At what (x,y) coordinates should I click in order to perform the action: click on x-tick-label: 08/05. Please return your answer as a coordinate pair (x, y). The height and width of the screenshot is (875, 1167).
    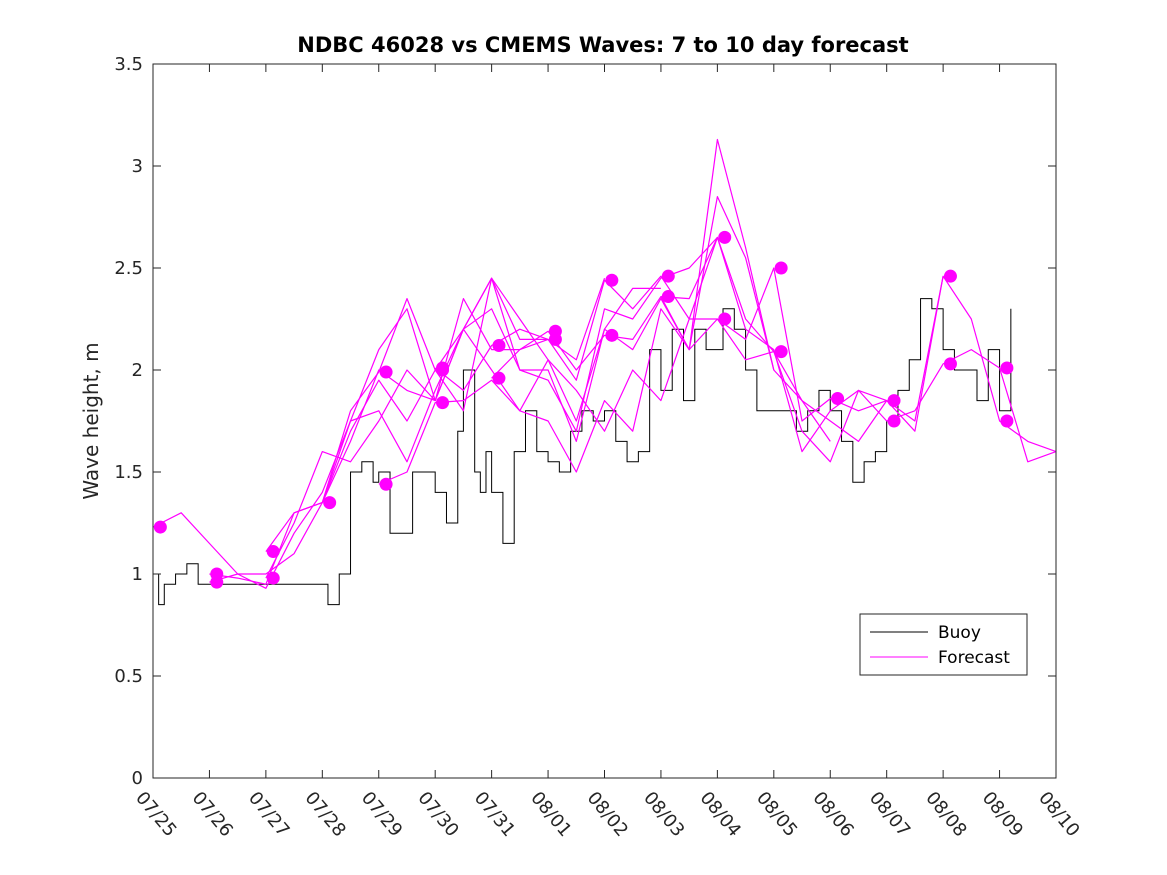
    Looking at the image, I should click on (776, 814).